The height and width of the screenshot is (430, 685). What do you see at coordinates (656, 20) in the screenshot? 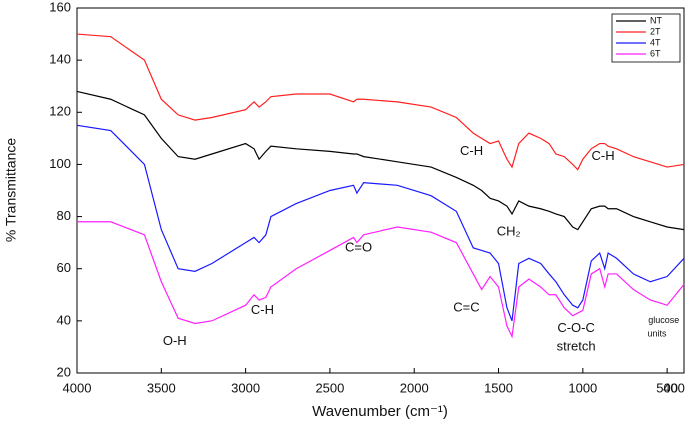
I see `legend-label: NT` at bounding box center [656, 20].